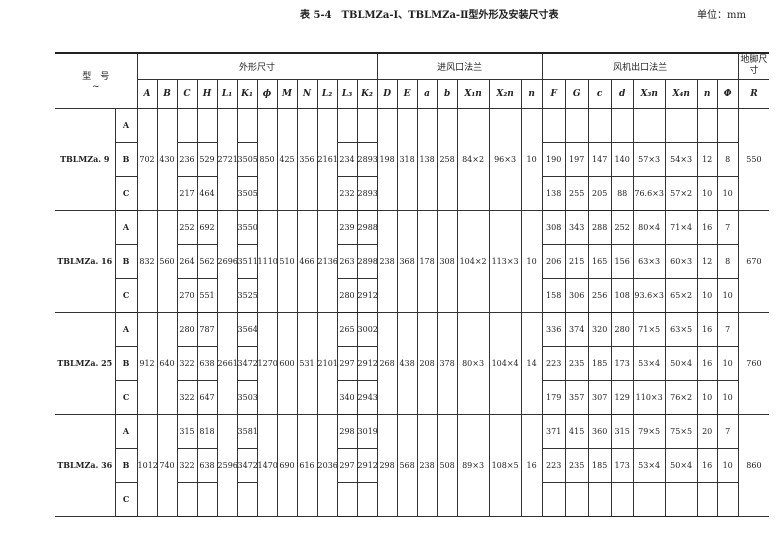 Image resolution: width=779 pixels, height=556 pixels. Describe the element at coordinates (147, 159) in the screenshot. I see `cell-a: 702` at that location.